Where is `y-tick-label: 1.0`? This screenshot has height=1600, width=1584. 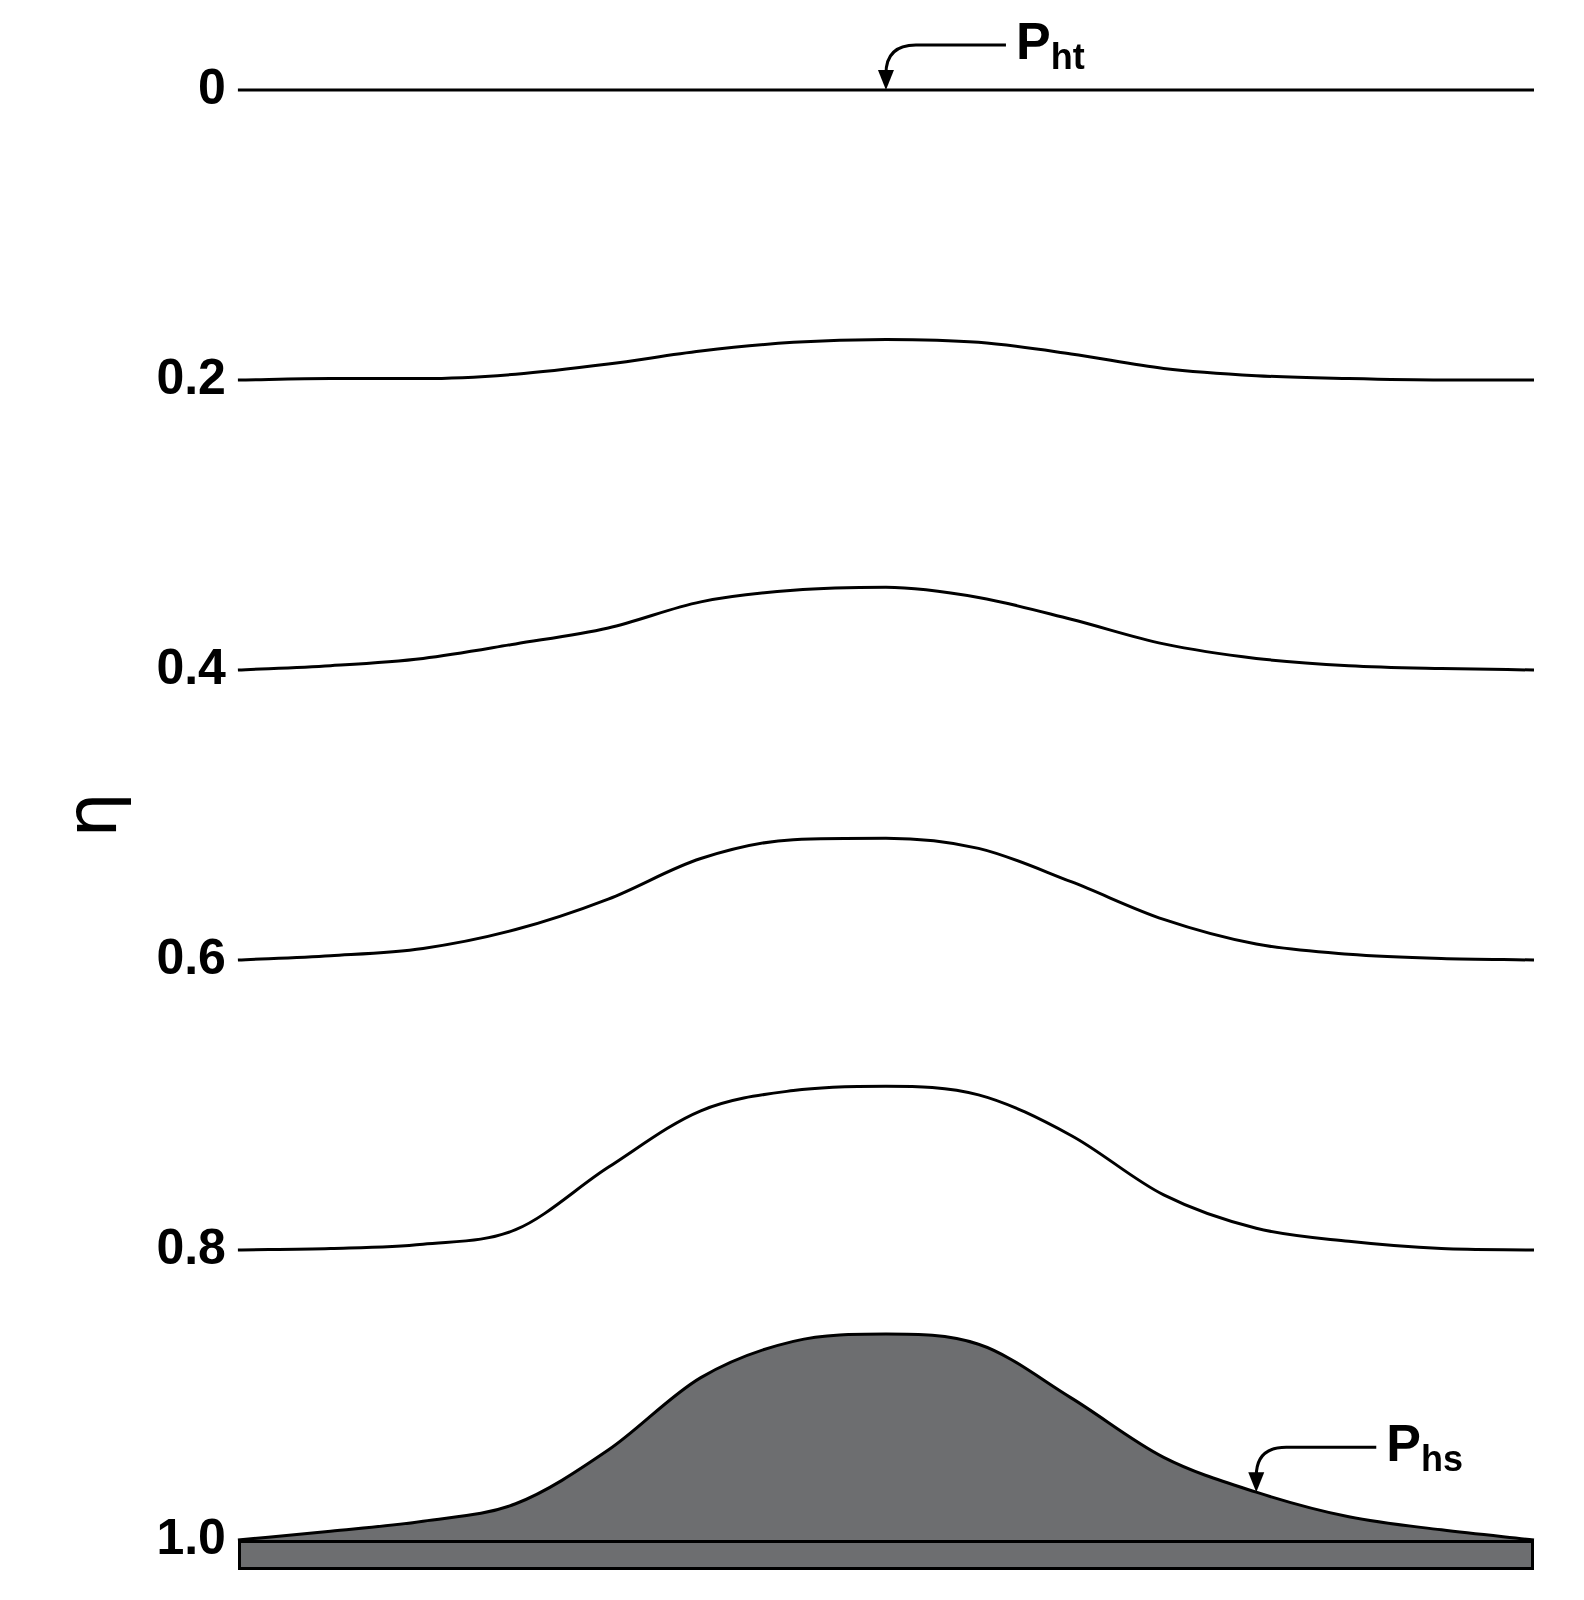 y-tick-label: 1.0 is located at coordinates (191, 1536).